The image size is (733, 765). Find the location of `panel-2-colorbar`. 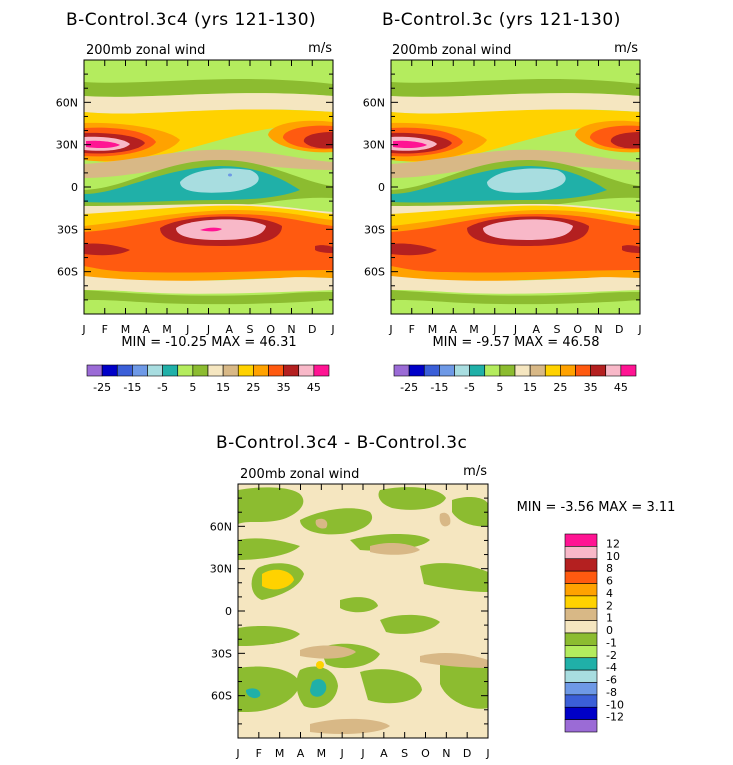

panel-2-colorbar is located at coordinates (515, 370).